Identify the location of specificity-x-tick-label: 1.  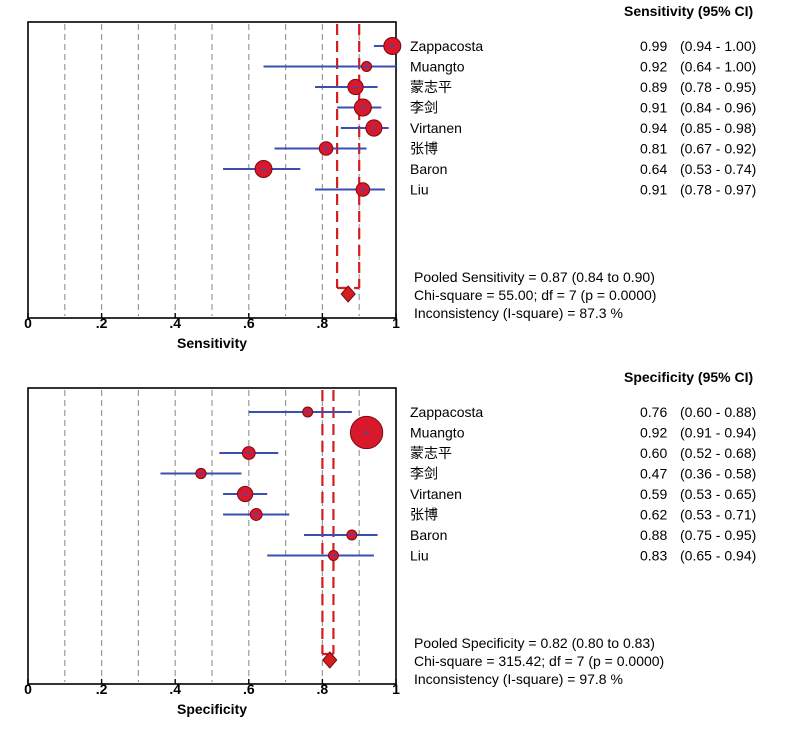
(396, 689).